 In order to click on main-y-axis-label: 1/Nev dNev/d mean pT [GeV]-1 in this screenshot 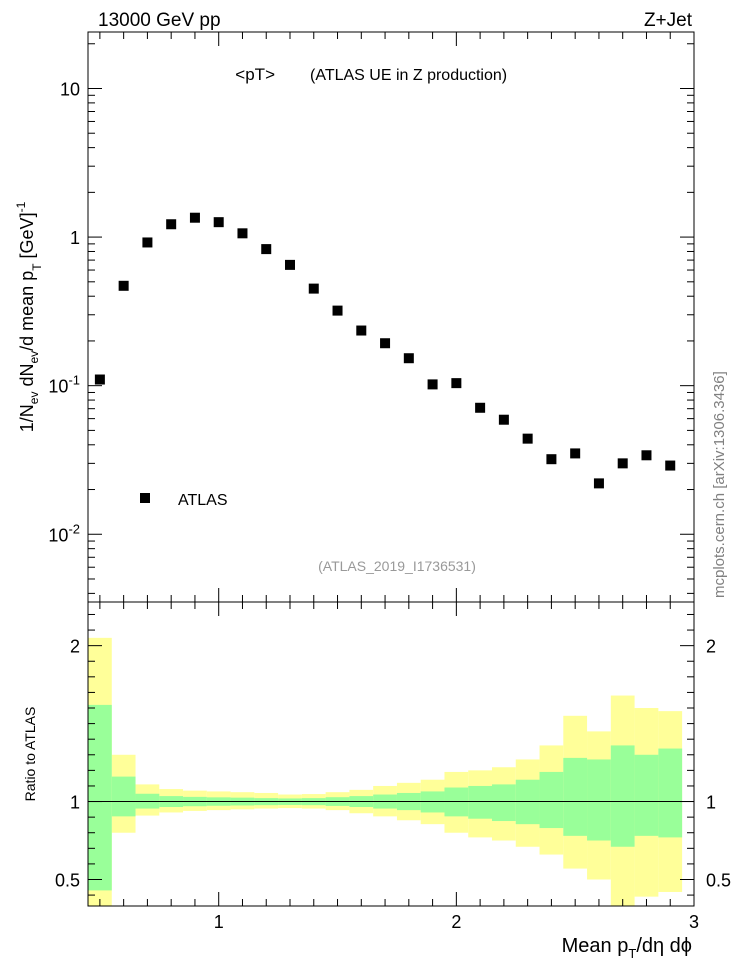, I will do `click(29, 316)`.